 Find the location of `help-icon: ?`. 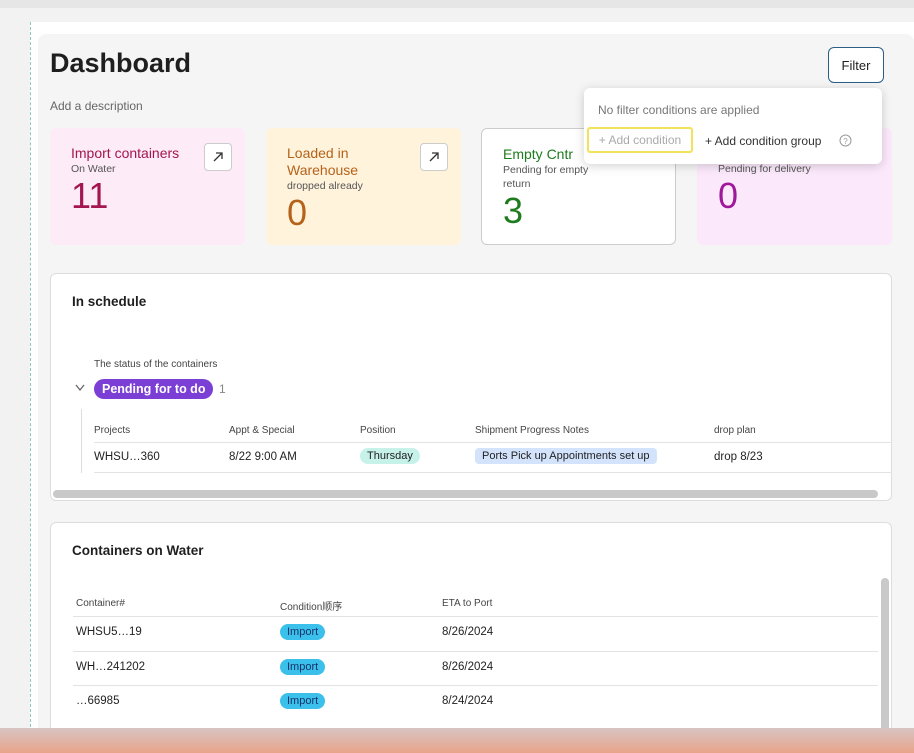

help-icon: ? is located at coordinates (845, 140).